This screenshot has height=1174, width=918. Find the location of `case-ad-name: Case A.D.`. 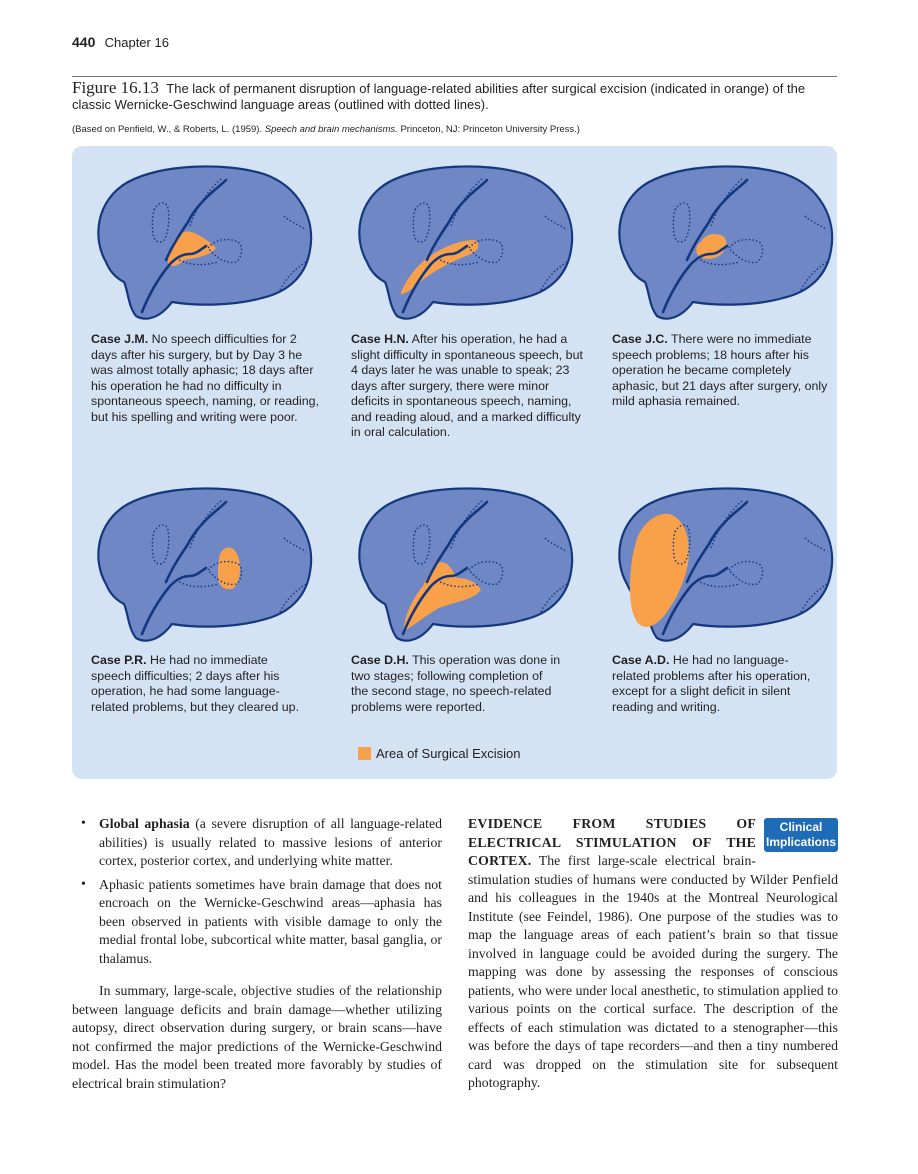

case-ad-name: Case A.D. is located at coordinates (641, 660).